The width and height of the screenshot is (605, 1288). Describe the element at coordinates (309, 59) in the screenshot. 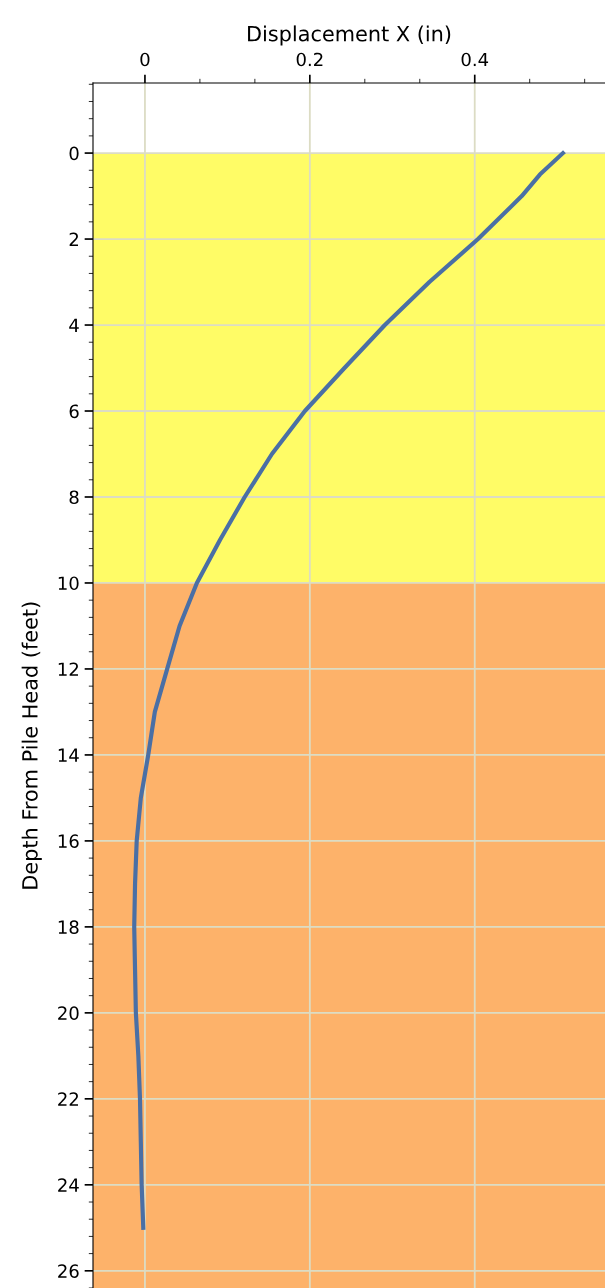

I see `x-tick-label: 0.2` at that location.